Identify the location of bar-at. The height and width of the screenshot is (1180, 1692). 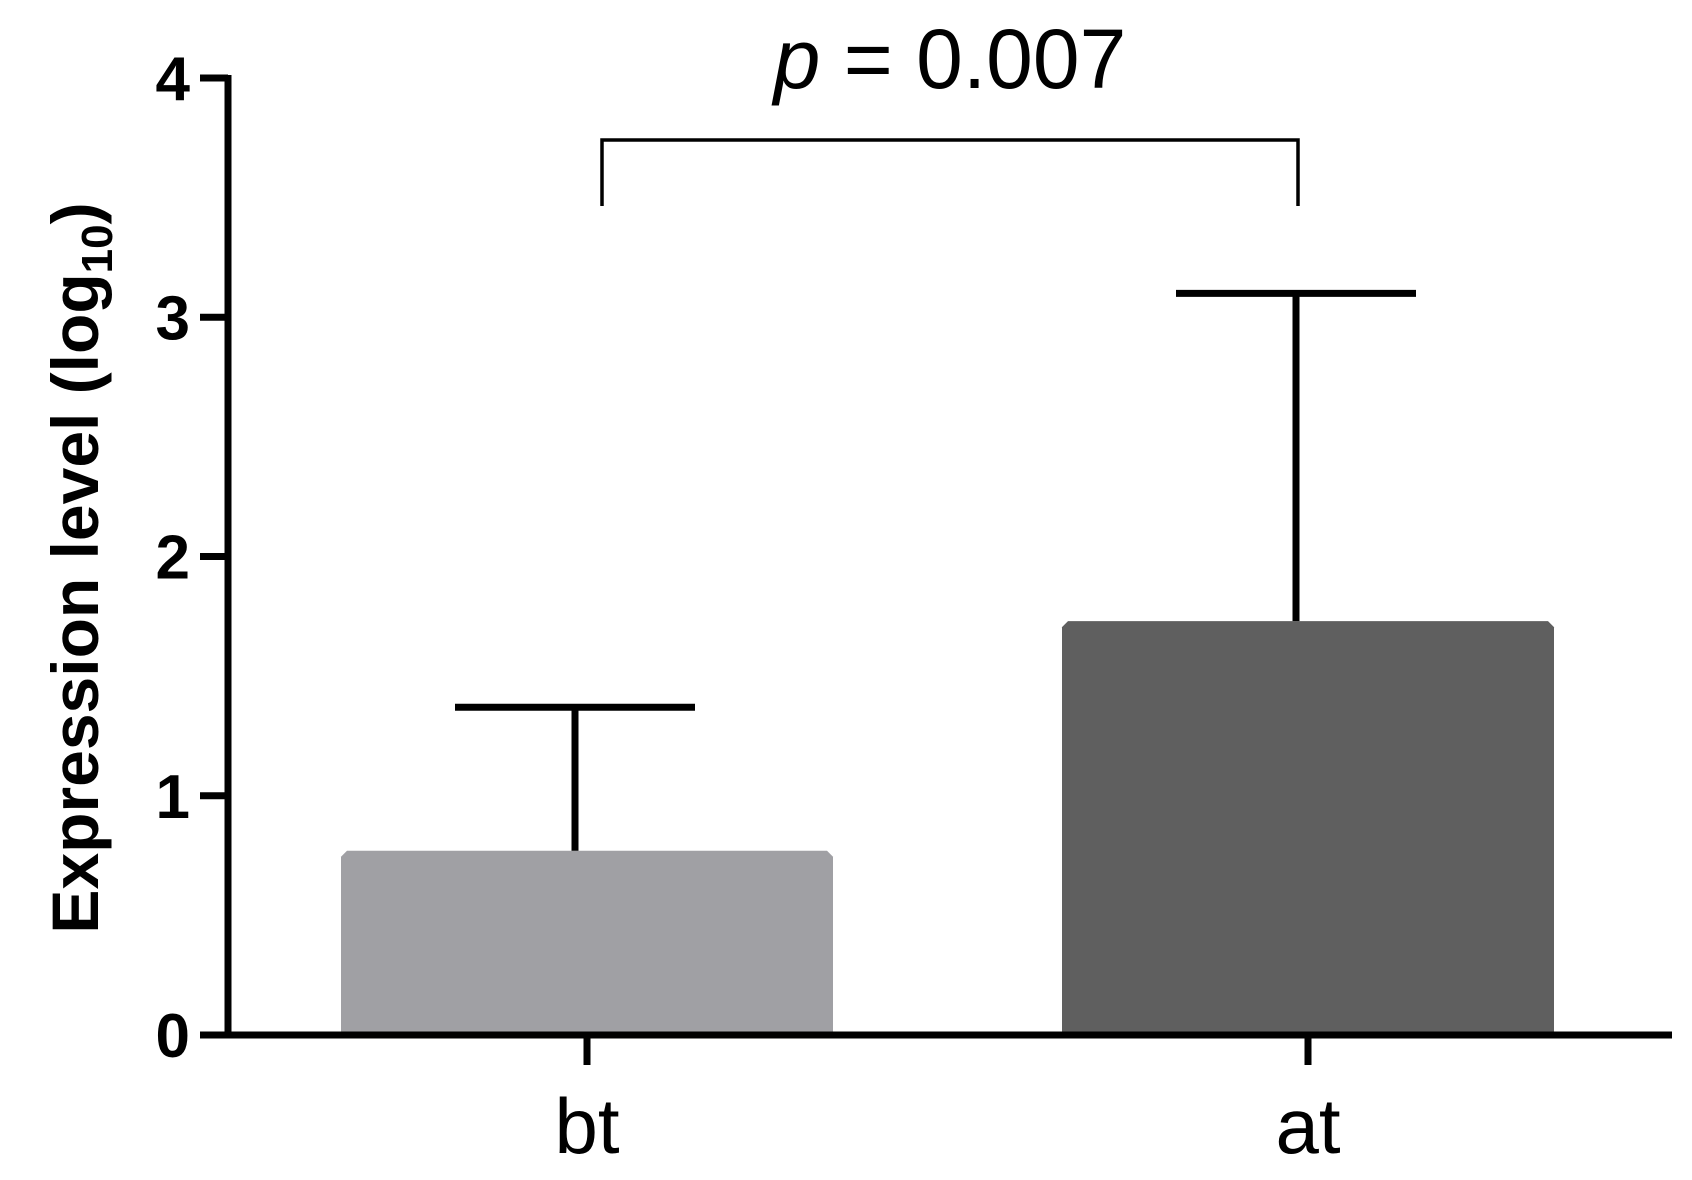
(1308, 828).